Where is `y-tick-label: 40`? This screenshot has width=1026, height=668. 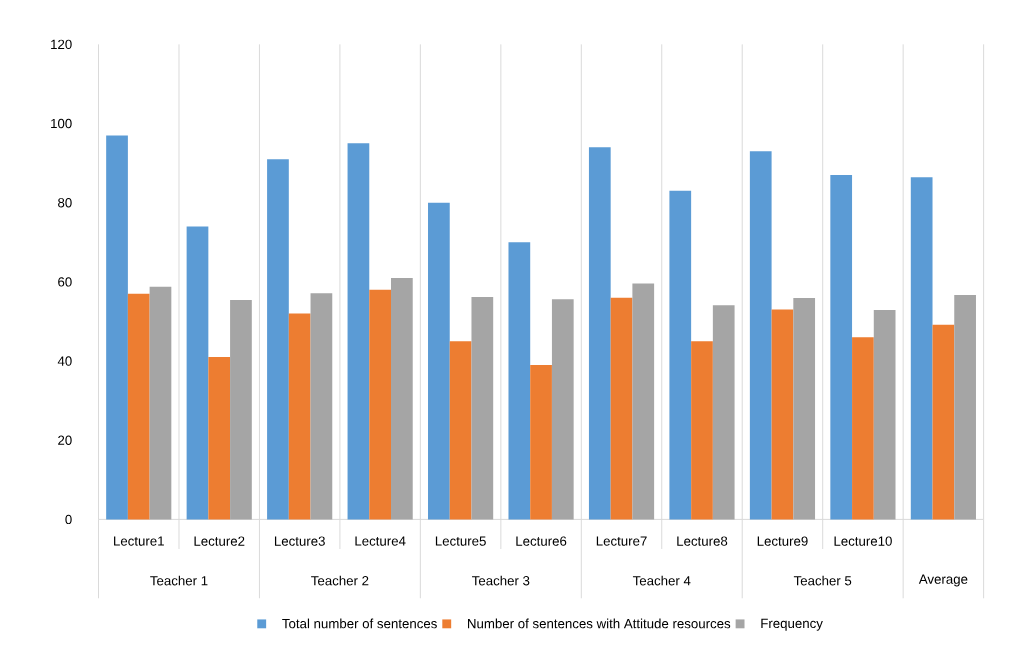 y-tick-label: 40 is located at coordinates (64, 361).